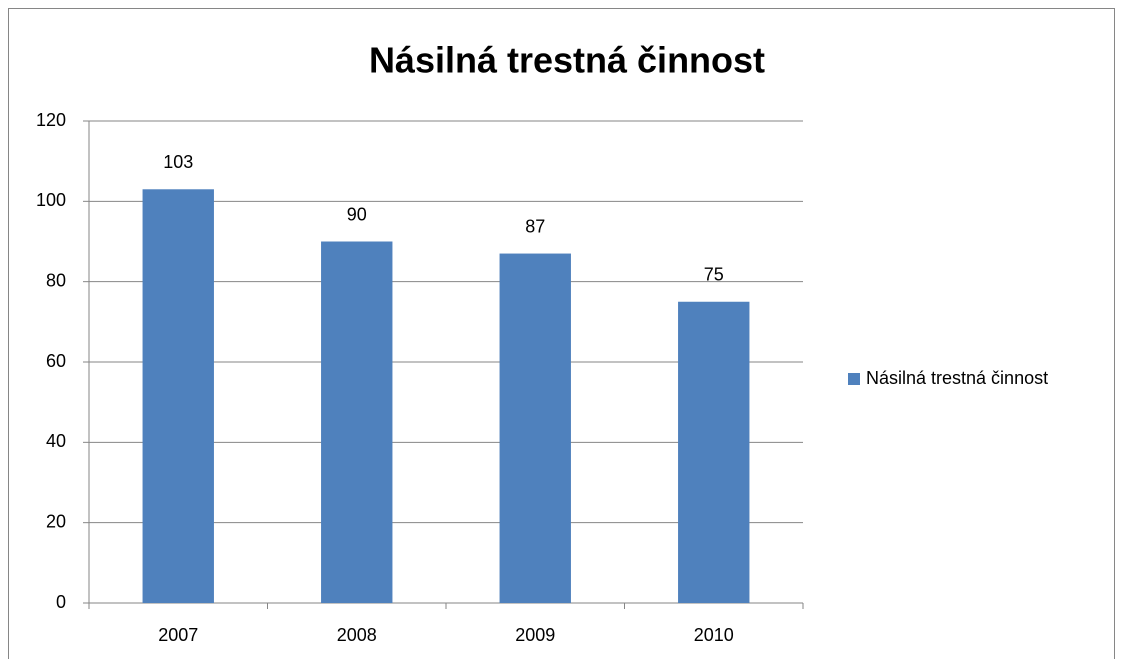 The height and width of the screenshot is (659, 1122). What do you see at coordinates (51, 200) in the screenshot?
I see `y-tick-label: 100` at bounding box center [51, 200].